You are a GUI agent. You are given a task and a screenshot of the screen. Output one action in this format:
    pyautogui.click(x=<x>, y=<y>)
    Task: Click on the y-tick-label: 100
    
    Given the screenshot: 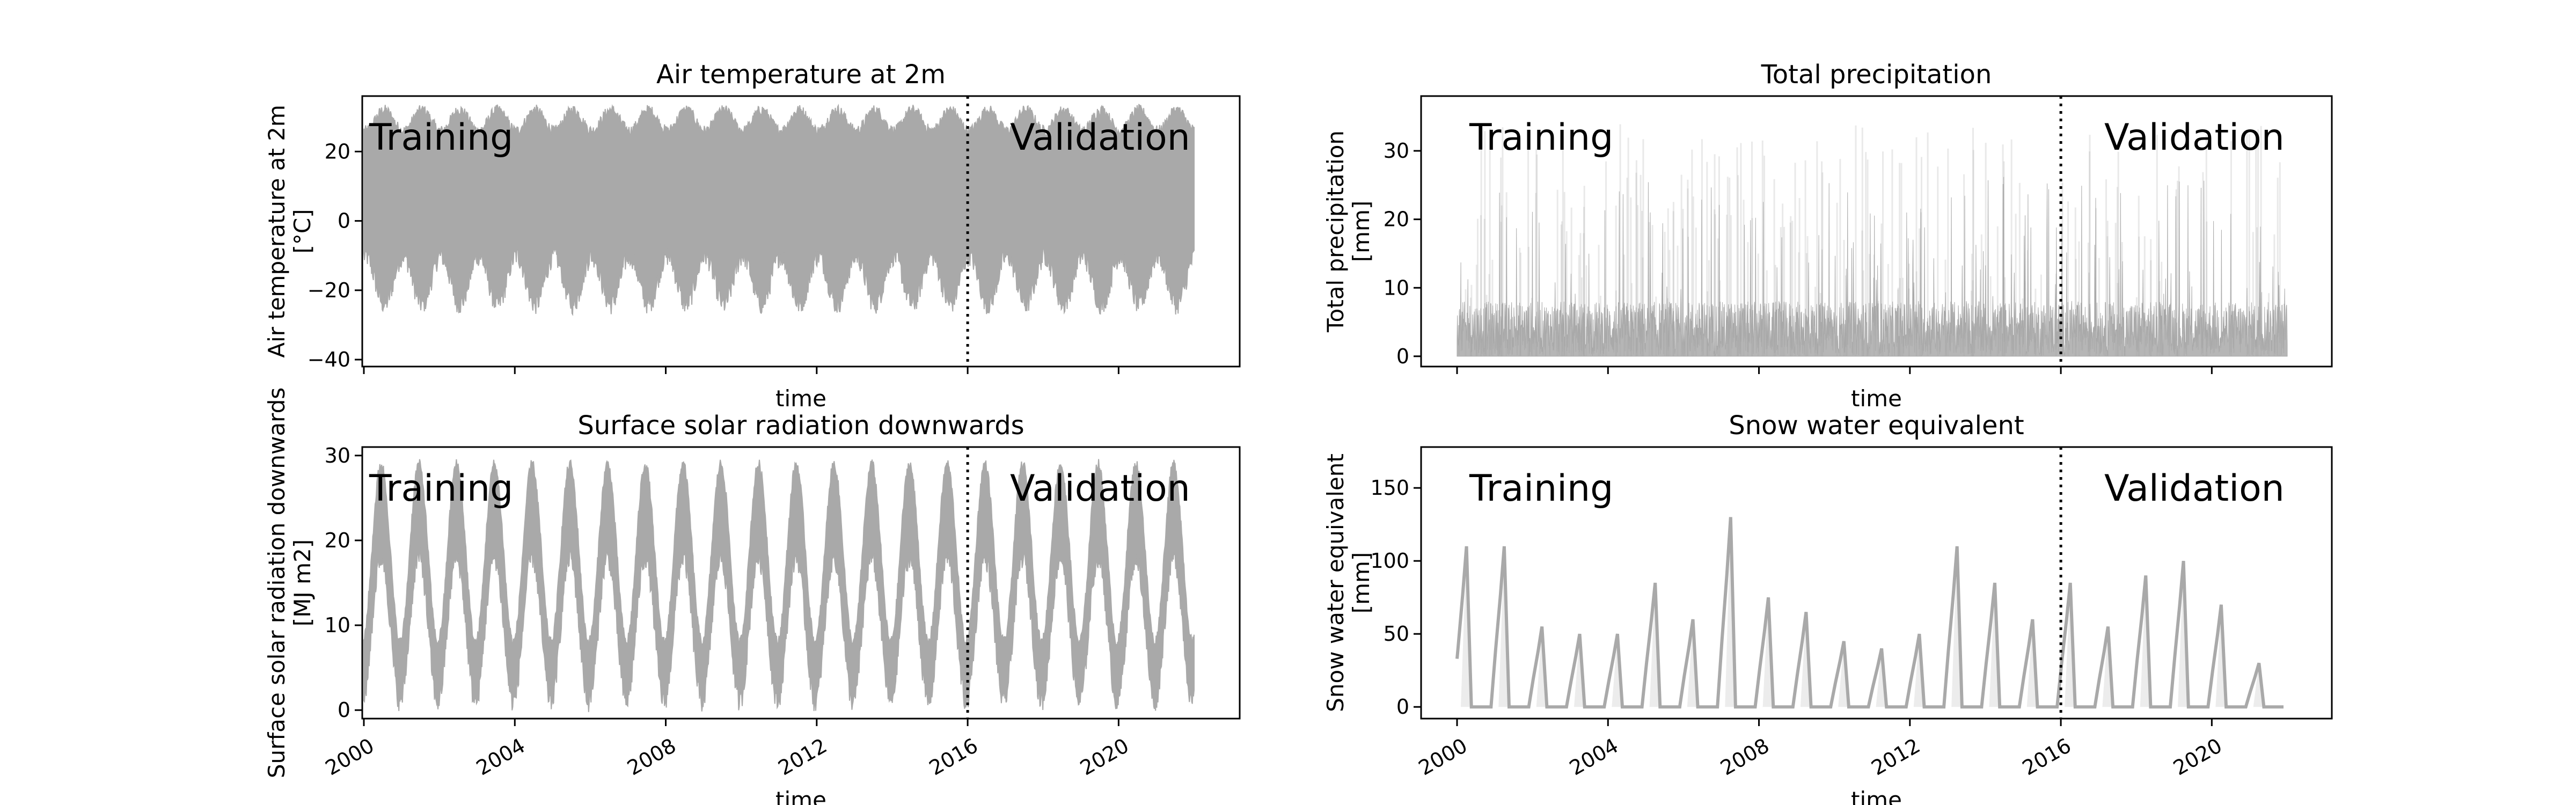 What is the action you would take?
    pyautogui.click(x=1389, y=561)
    